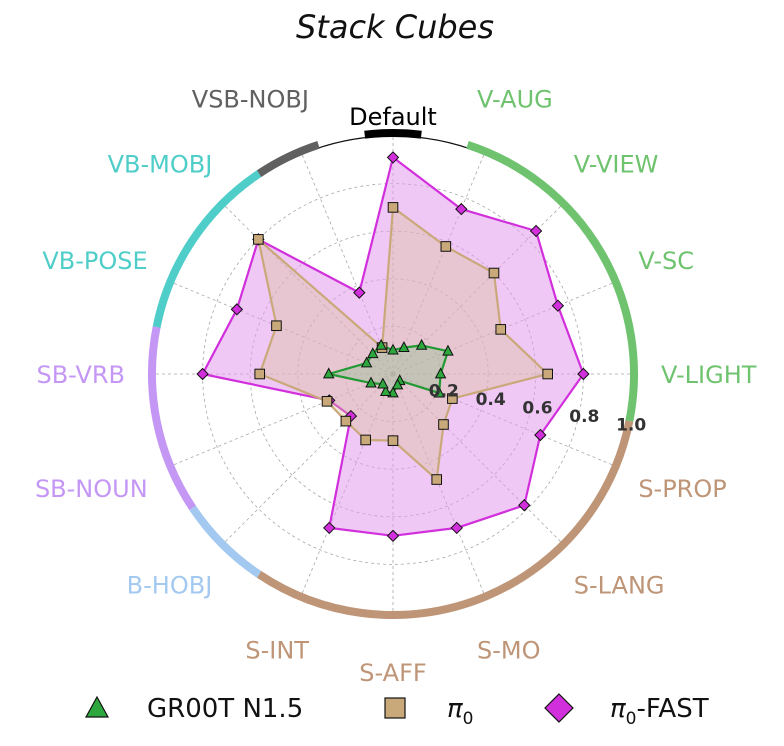  I want to click on group-arc-sb, so click(172, 418).